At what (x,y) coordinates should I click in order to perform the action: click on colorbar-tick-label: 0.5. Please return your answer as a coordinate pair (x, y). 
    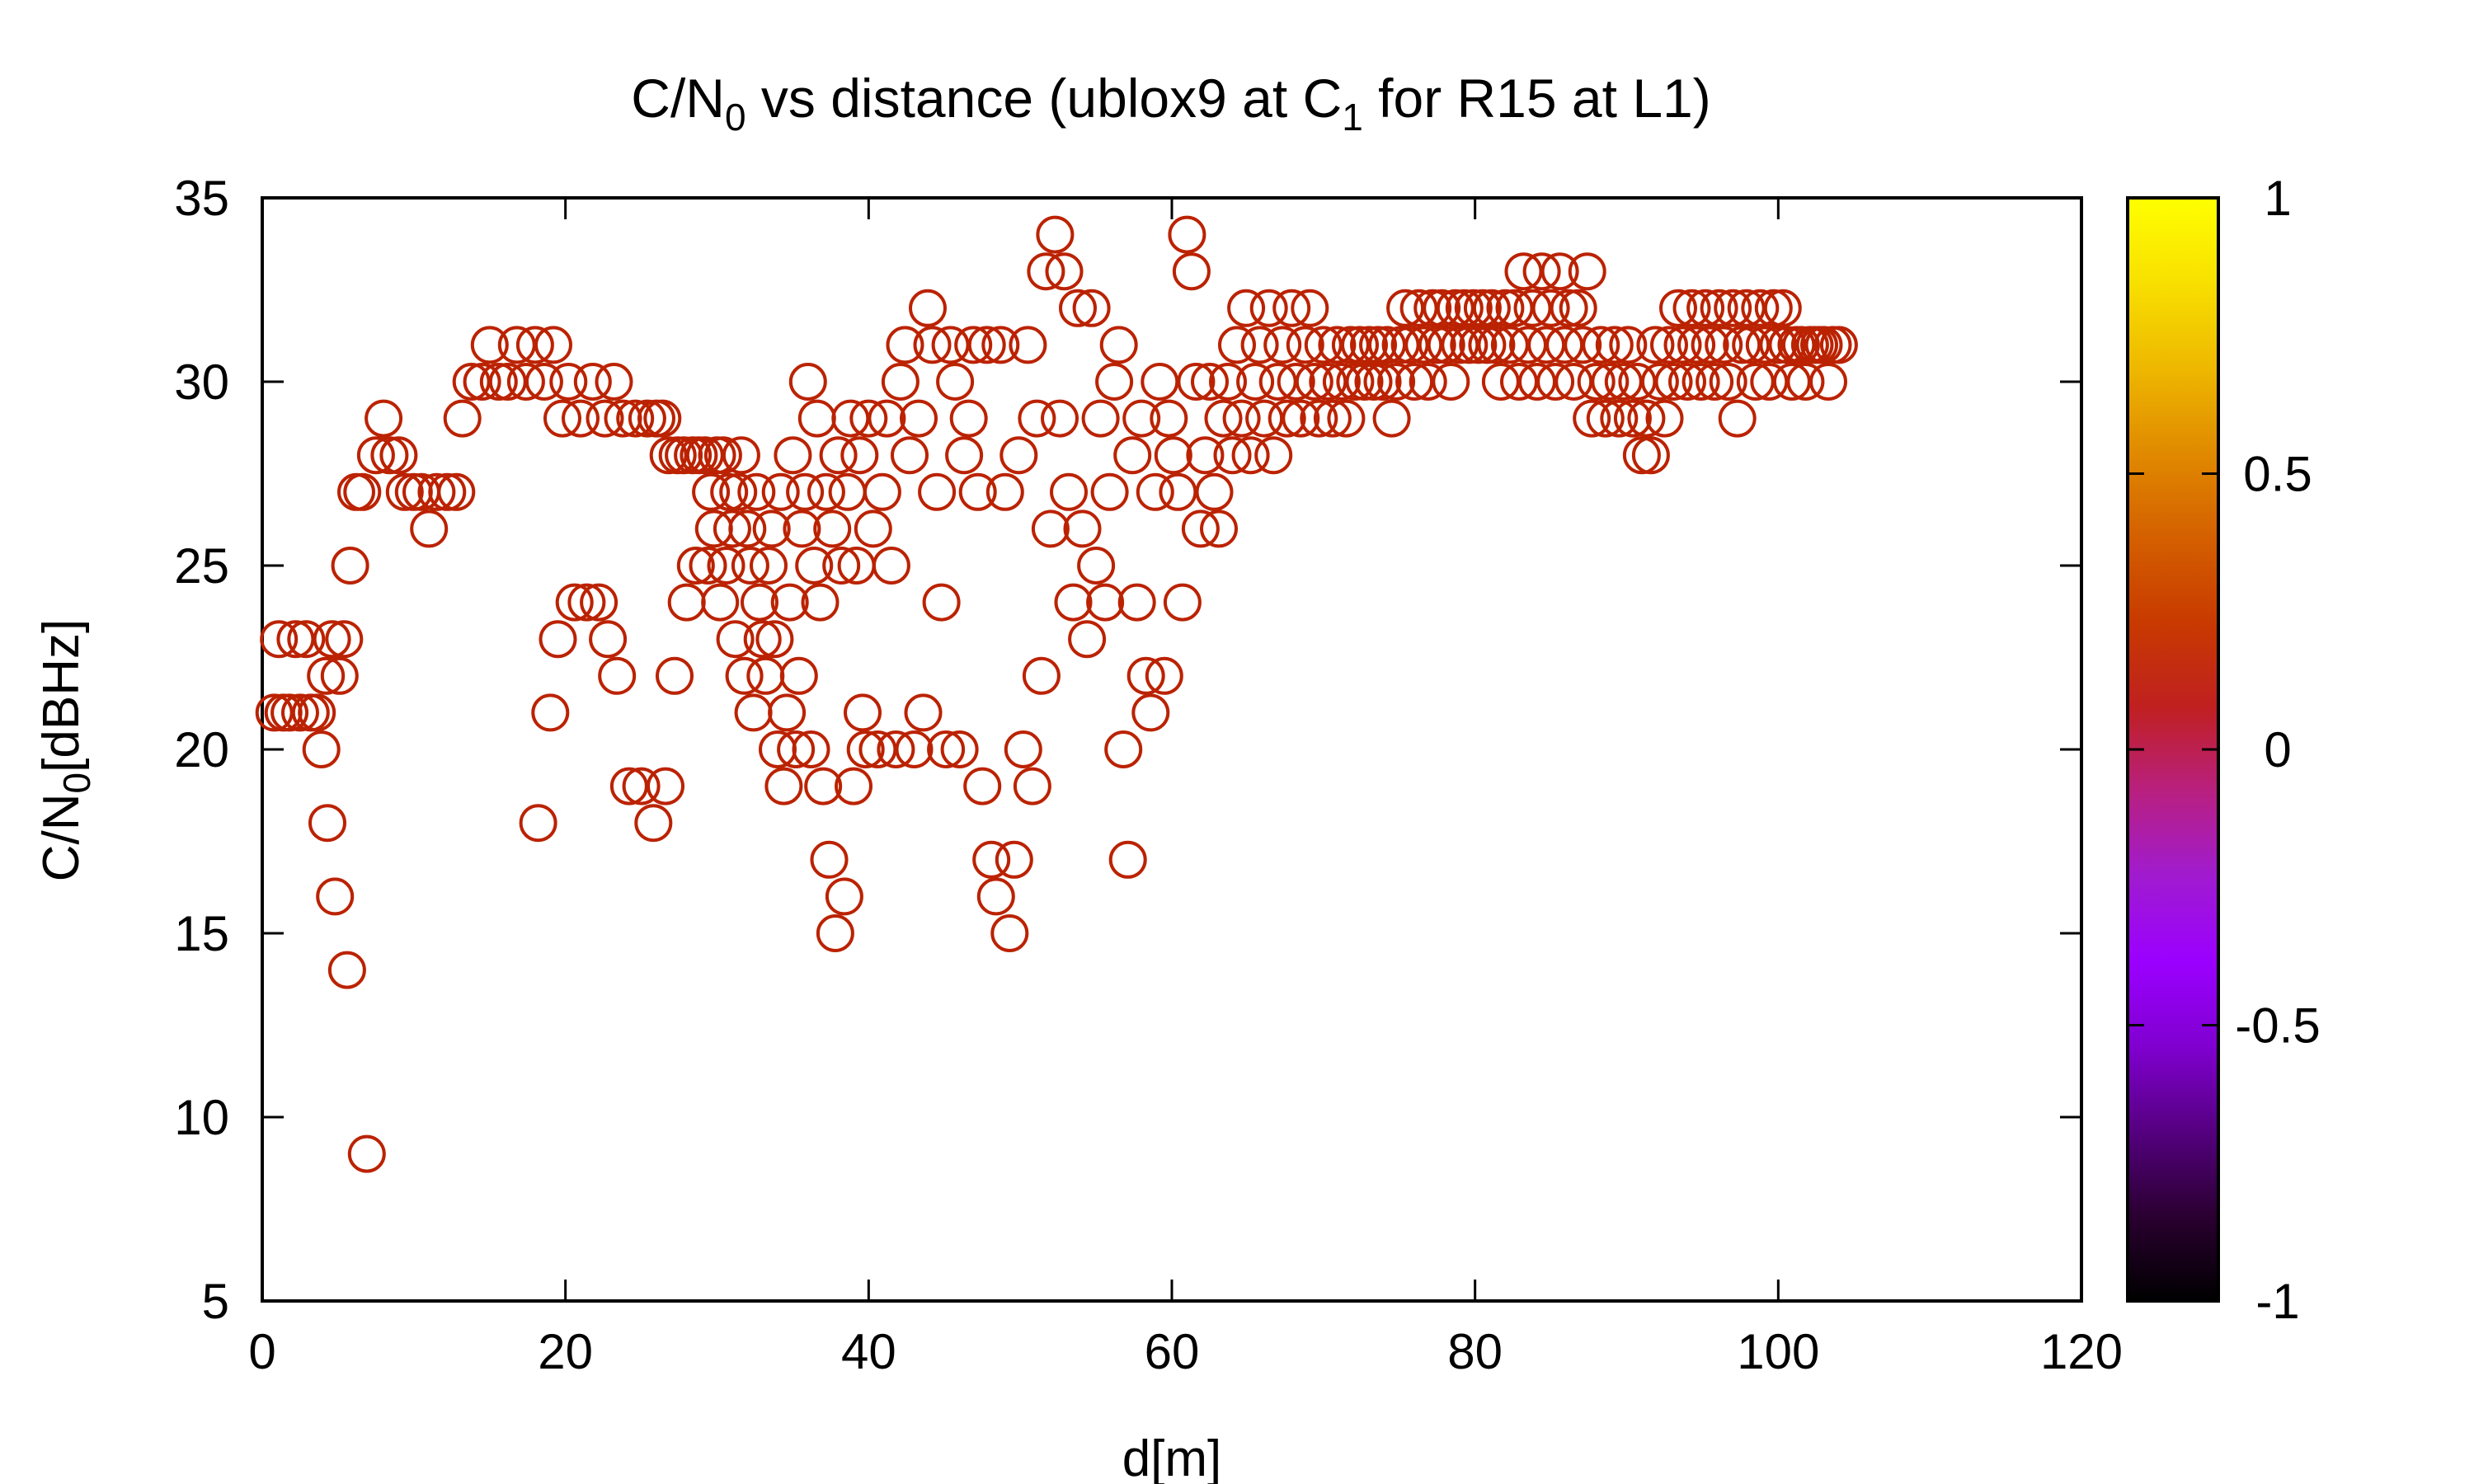
    Looking at the image, I should click on (2277, 474).